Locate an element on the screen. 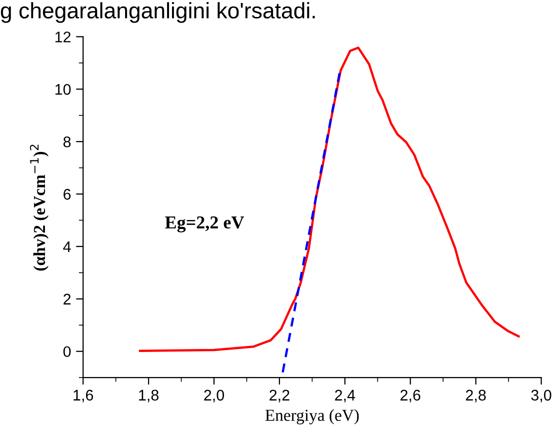 The height and width of the screenshot is (437, 554). y-tick-label: 2 is located at coordinates (67, 299).